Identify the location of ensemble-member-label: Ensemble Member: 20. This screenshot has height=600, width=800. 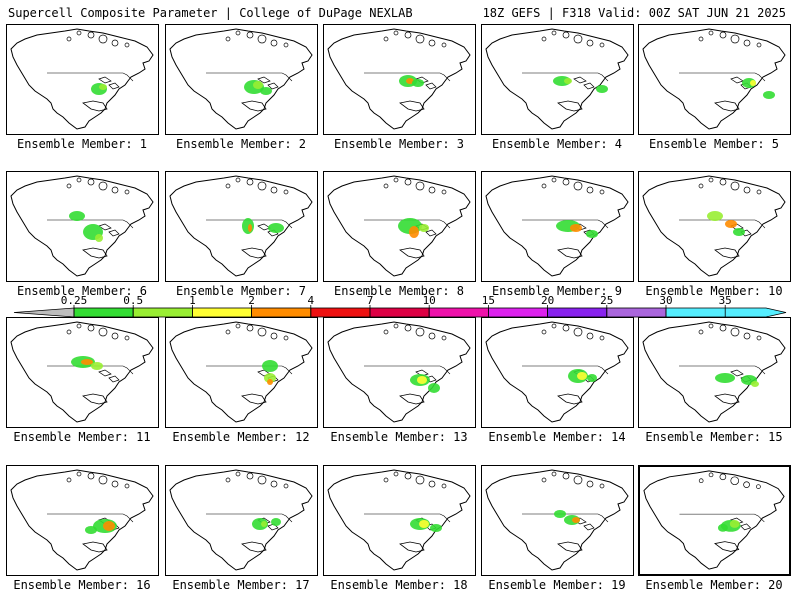
(714, 585).